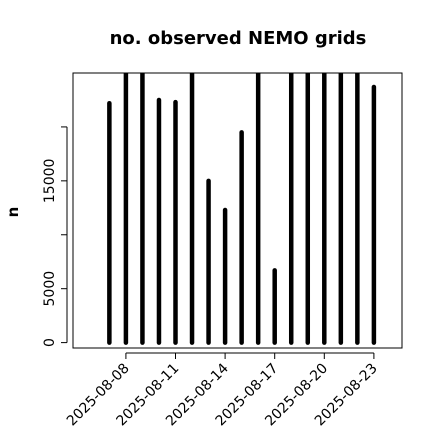  What do you see at coordinates (13, 212) in the screenshot?
I see `y-axis-label: n` at bounding box center [13, 212].